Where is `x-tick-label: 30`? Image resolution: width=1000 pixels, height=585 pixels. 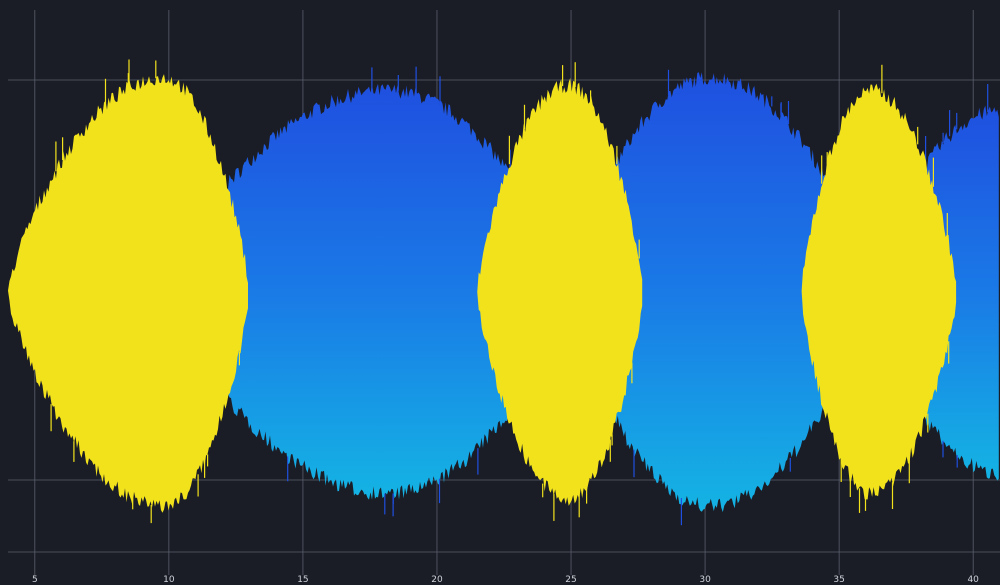
x-tick-label: 30 is located at coordinates (705, 580).